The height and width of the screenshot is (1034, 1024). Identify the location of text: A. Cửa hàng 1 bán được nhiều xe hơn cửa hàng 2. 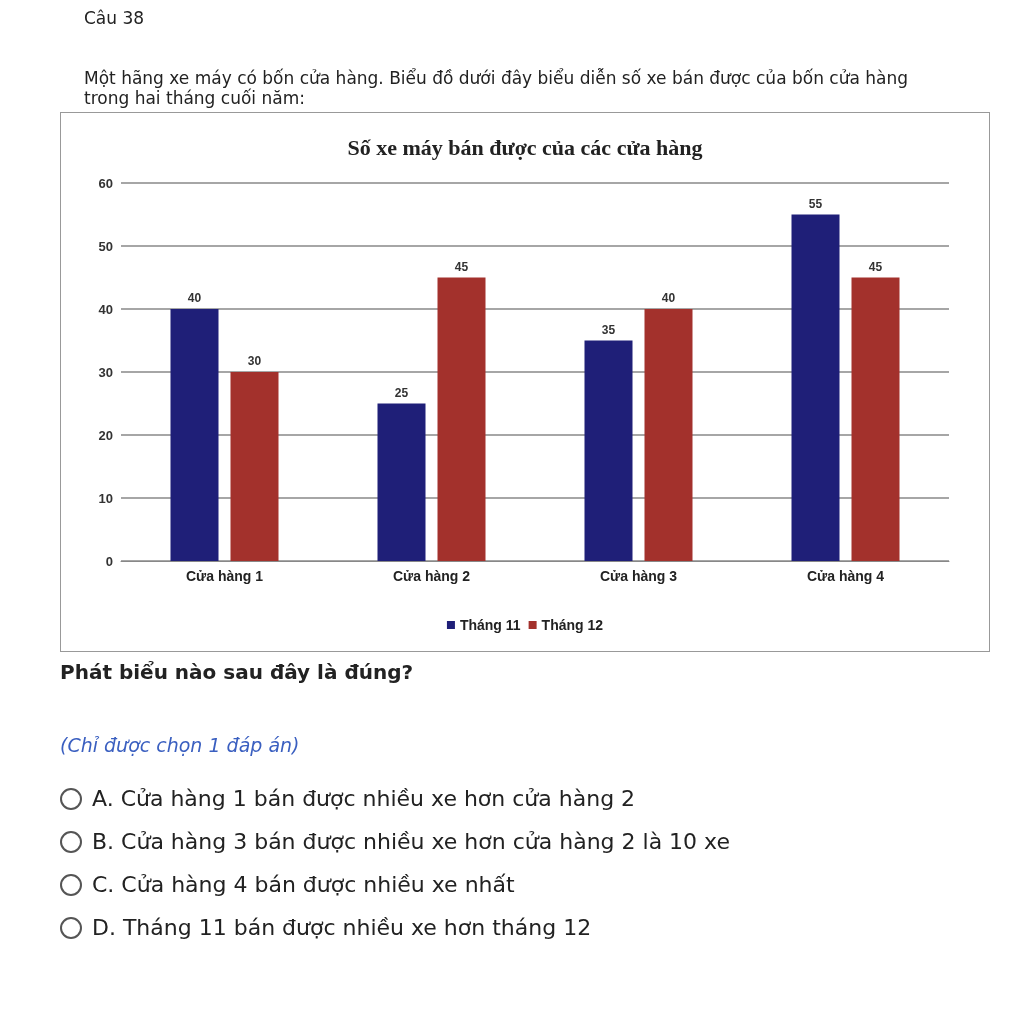
(364, 798).